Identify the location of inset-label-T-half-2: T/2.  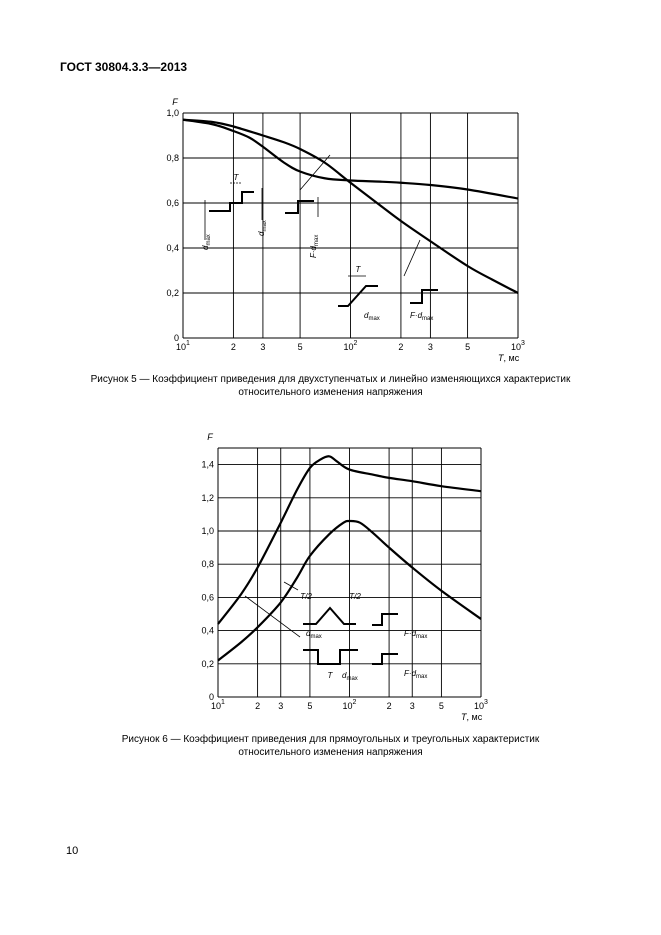
(355, 596).